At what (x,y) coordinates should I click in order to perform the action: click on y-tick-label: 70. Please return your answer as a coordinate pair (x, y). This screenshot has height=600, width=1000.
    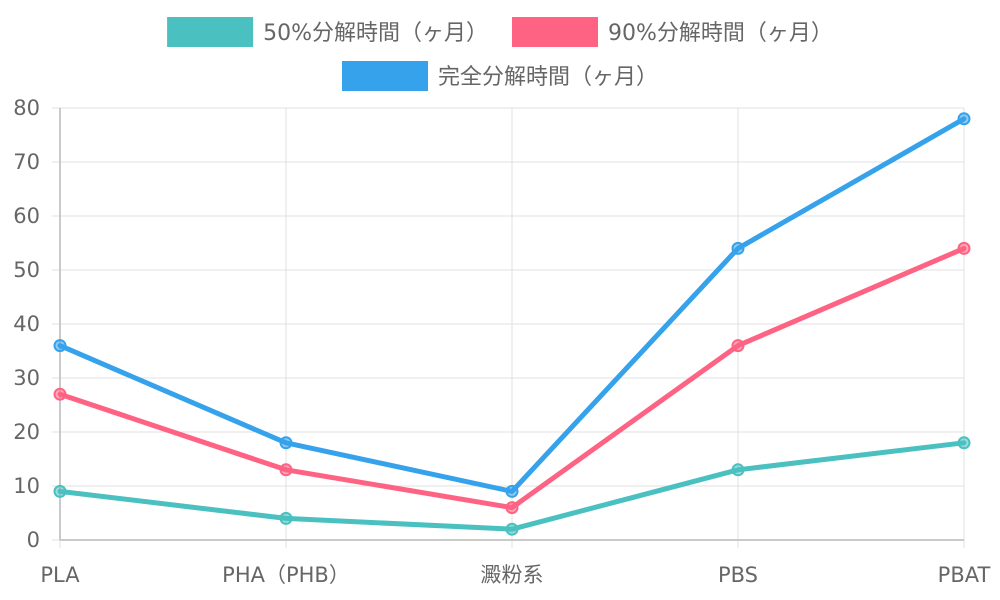
    Looking at the image, I should click on (26, 162).